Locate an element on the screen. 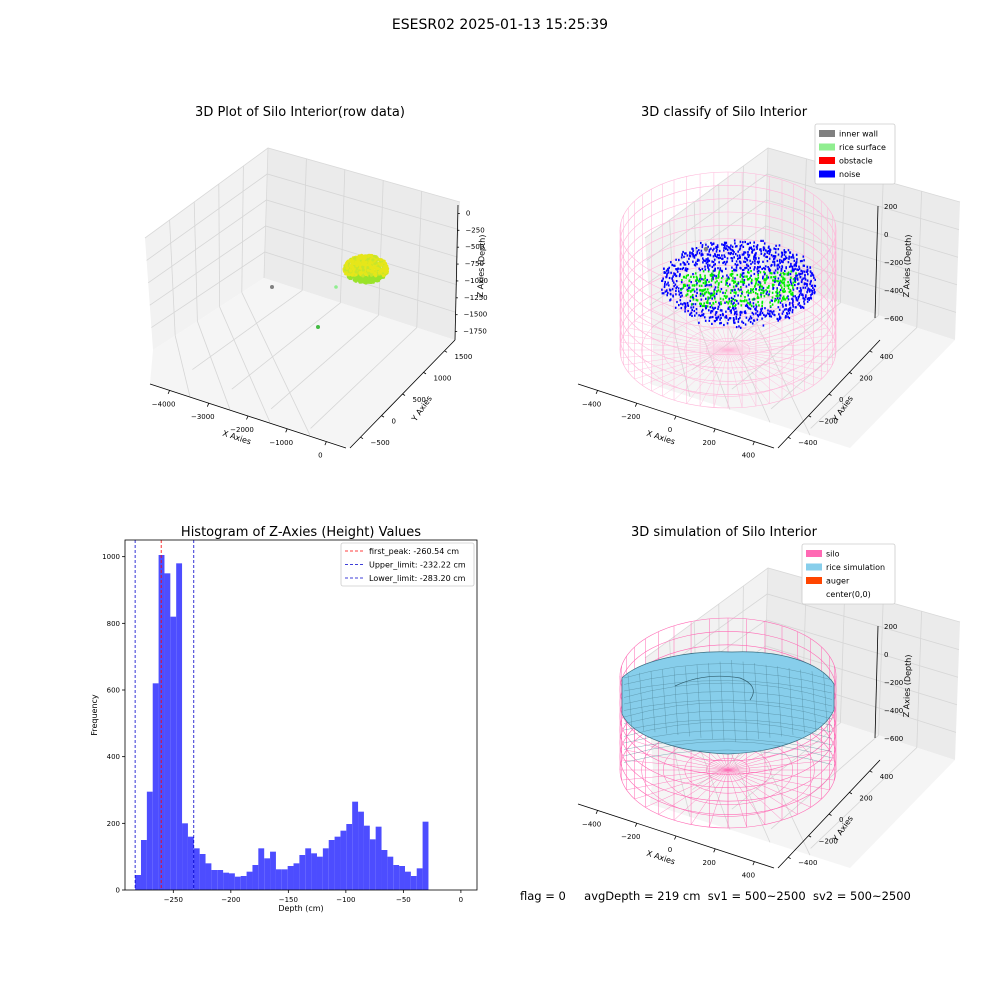 The height and width of the screenshot is (1000, 1000). tick-label: 200 is located at coordinates (865, 798).